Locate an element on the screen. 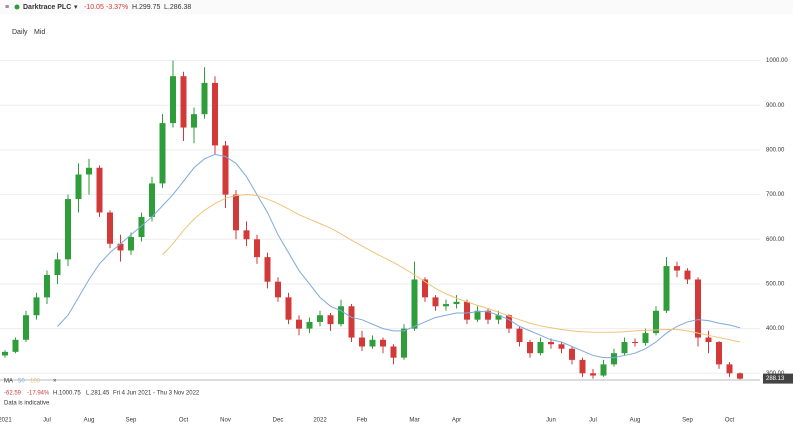 This screenshot has width=793, height=425. disclaimer: Data is indicative is located at coordinates (27, 404).